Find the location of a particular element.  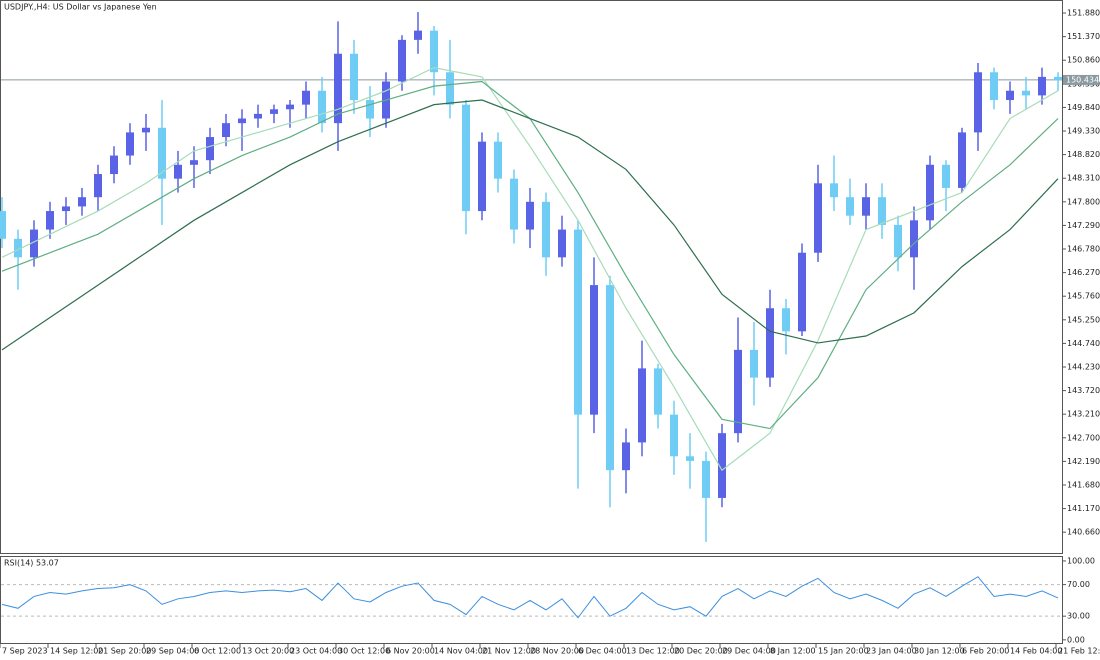

rsi-tick-label: 100.00 is located at coordinates (1081, 560).